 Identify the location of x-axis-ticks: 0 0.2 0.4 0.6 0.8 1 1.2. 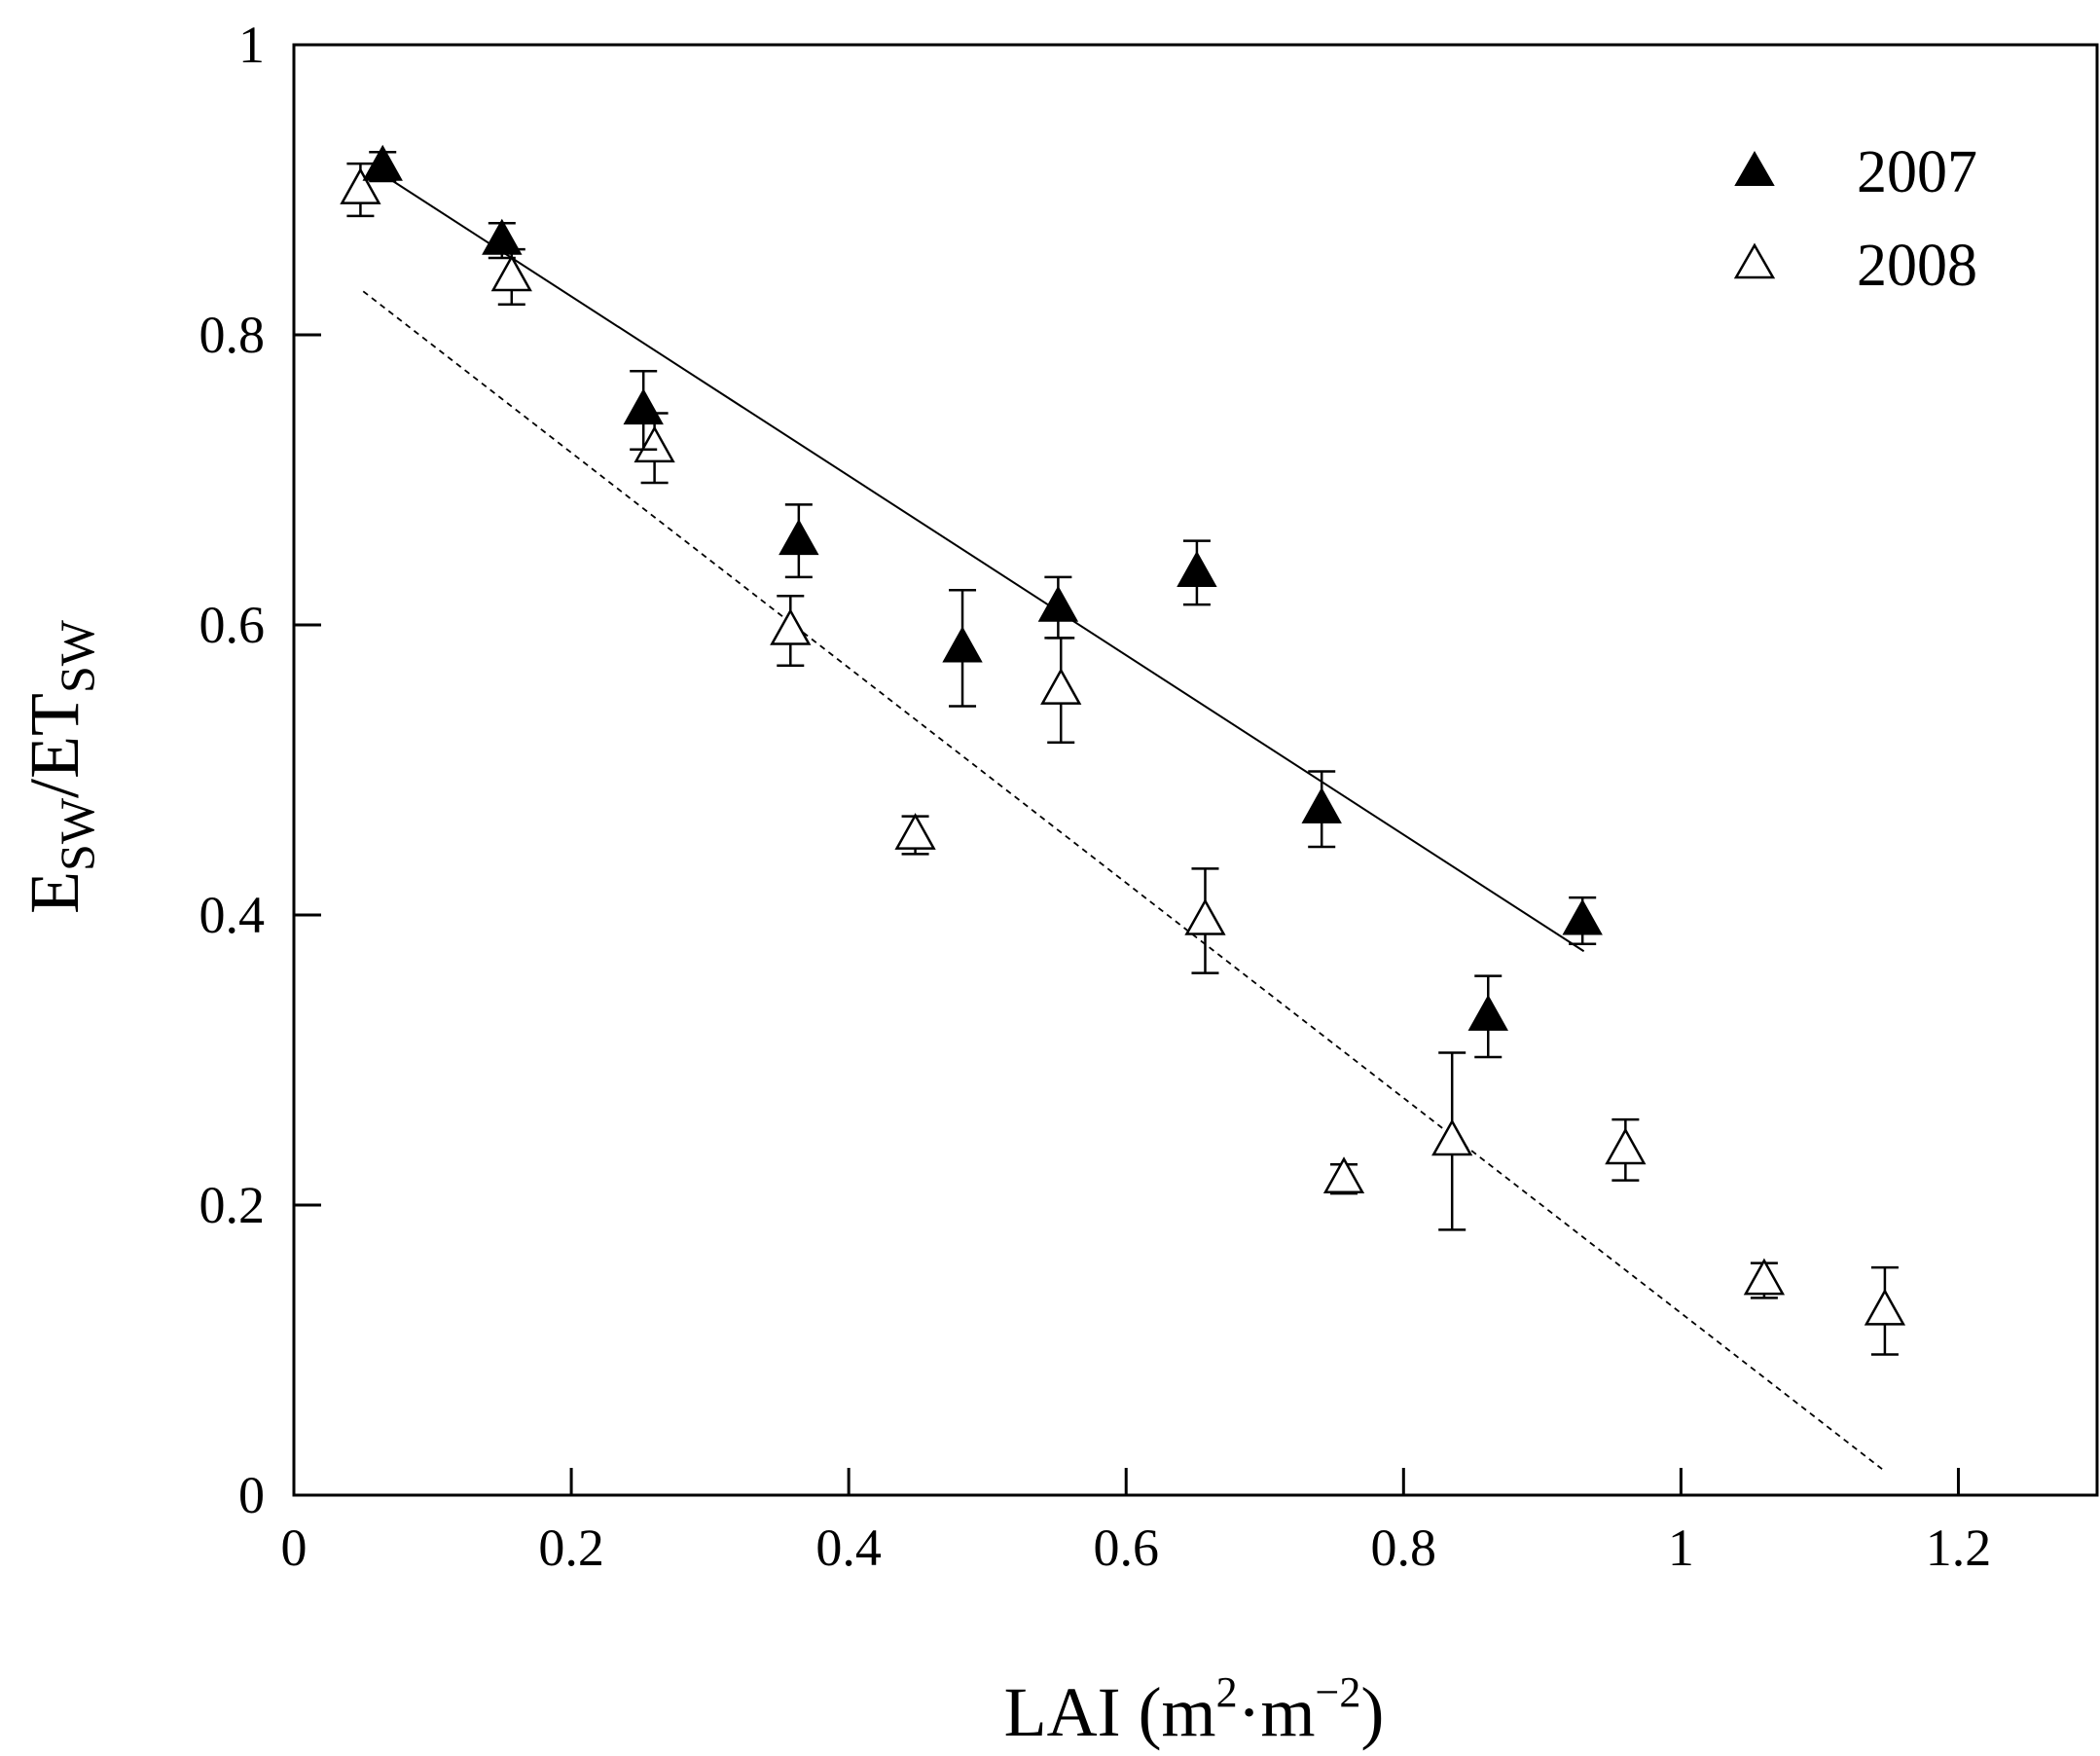
(1136, 1522).